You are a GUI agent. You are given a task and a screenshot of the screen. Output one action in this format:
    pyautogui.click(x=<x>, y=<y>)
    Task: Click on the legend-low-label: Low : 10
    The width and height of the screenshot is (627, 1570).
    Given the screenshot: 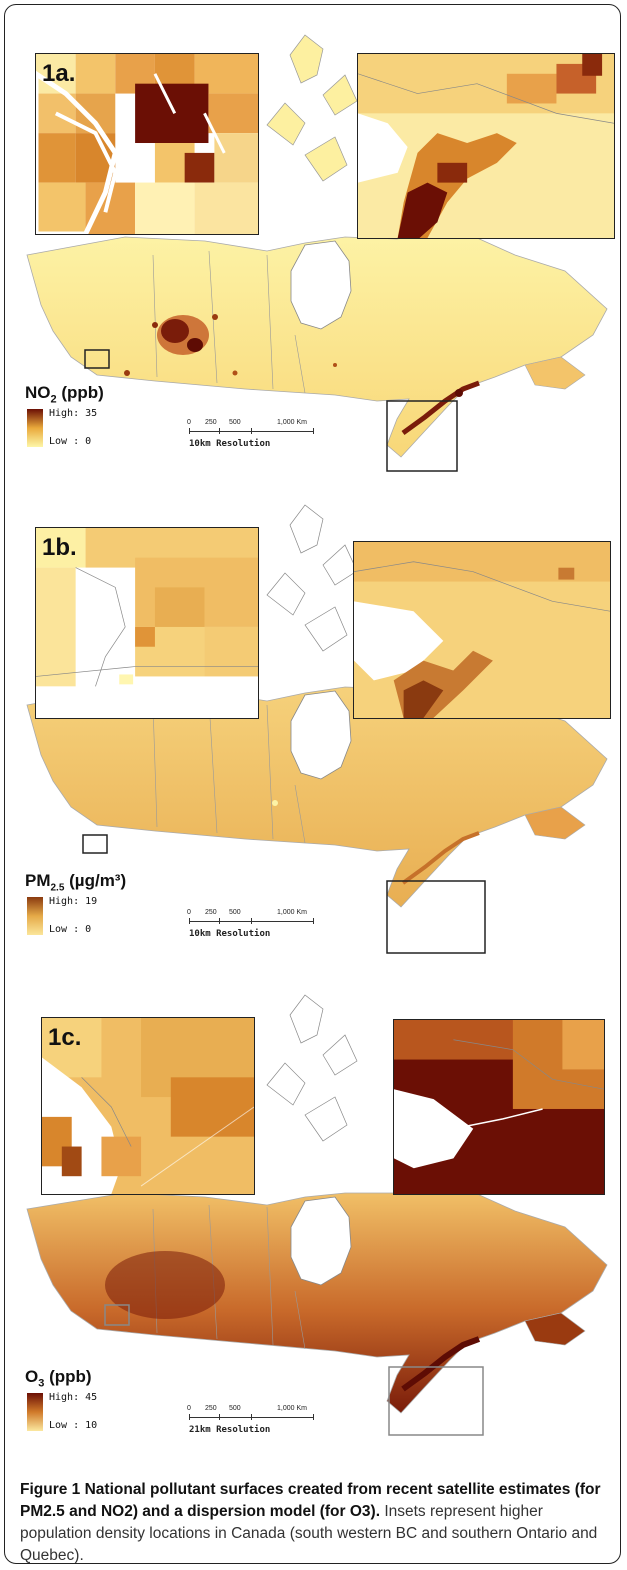 What is the action you would take?
    pyautogui.click(x=73, y=1425)
    